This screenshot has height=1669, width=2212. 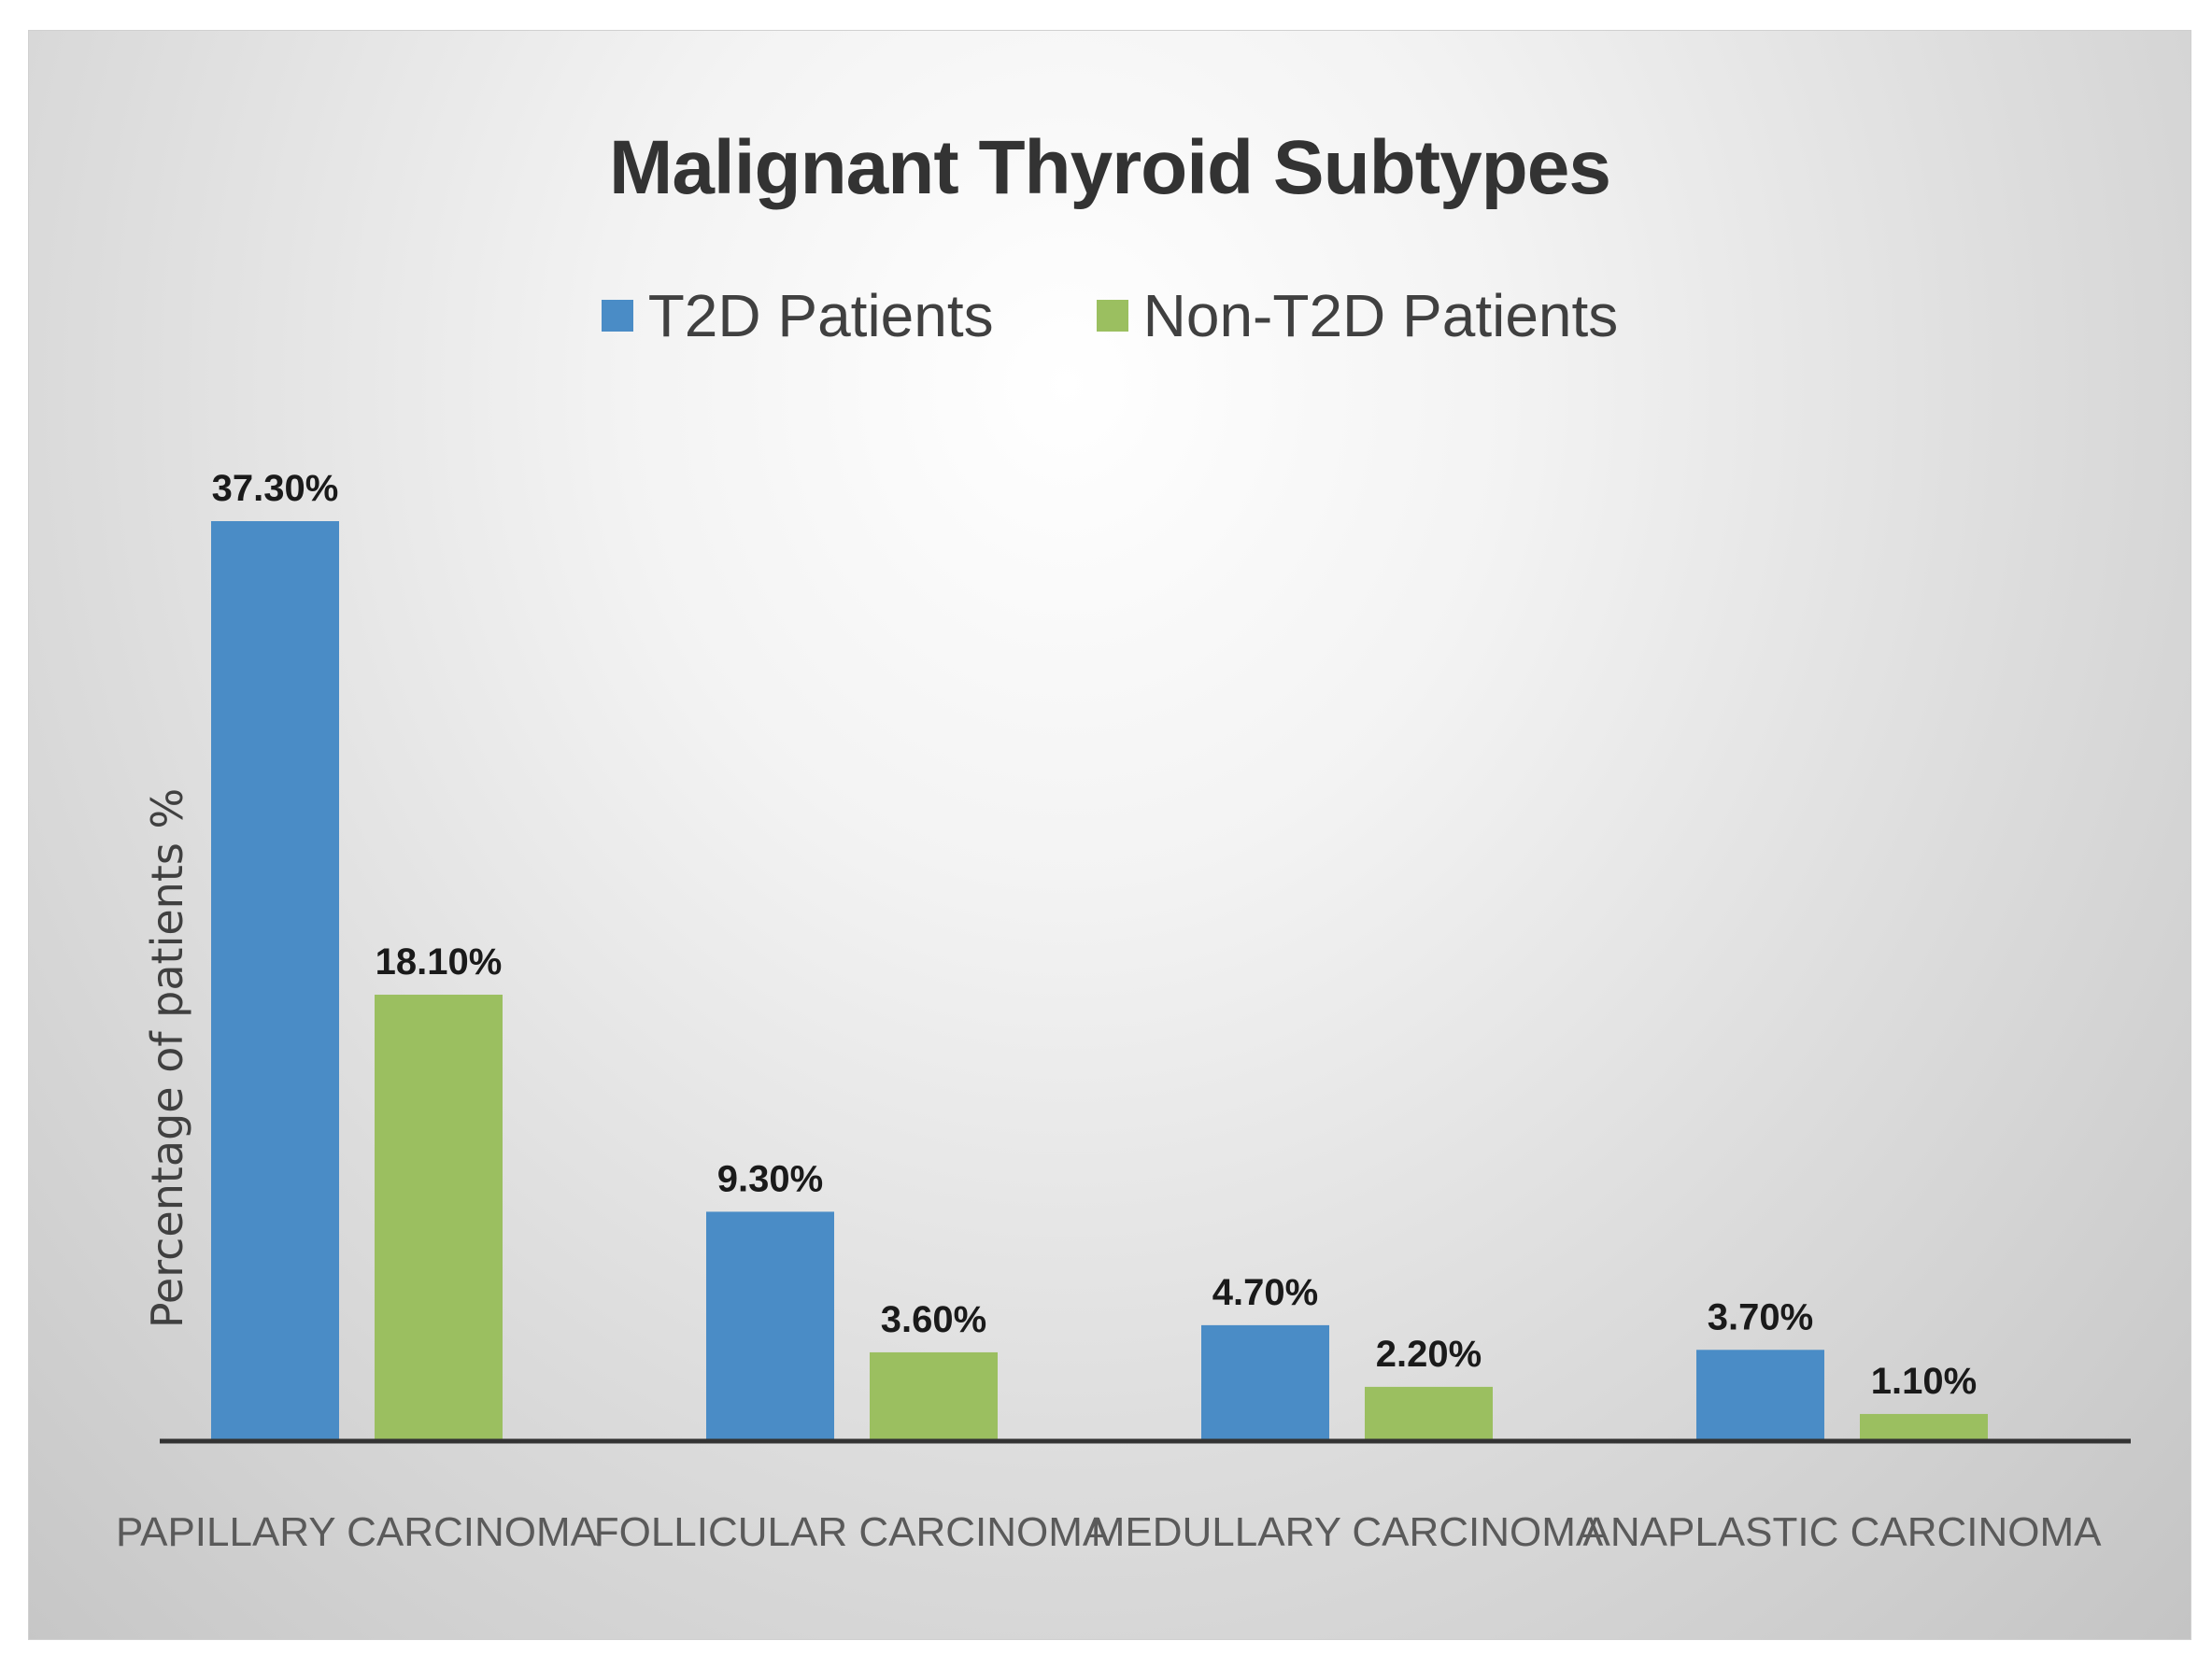 I want to click on category-label-2: MEDULLARY CARCINOMA, so click(x=1348, y=1532).